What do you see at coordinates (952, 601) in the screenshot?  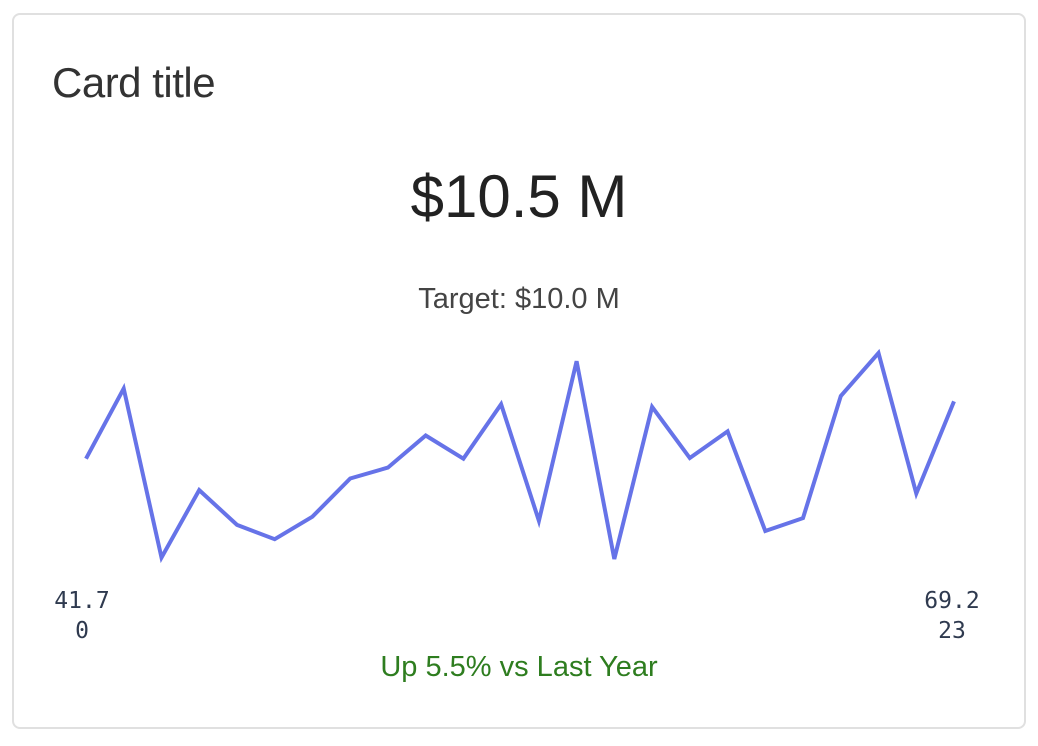 I see `last-point-value: 69.2` at bounding box center [952, 601].